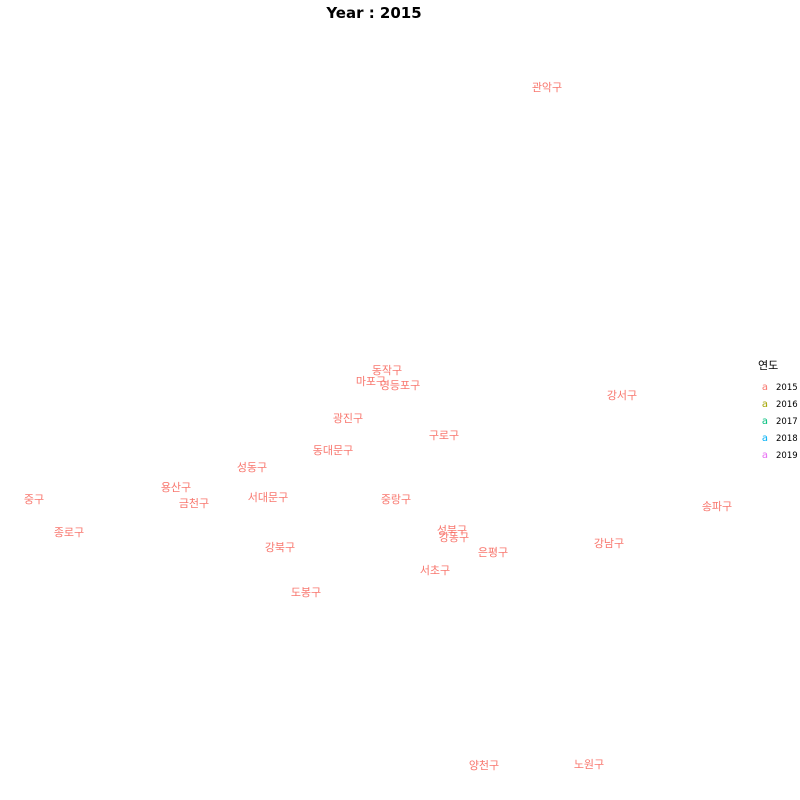 Image resolution: width=800 pixels, height=800 pixels. Describe the element at coordinates (252, 467) in the screenshot. I see `point-label: 성동구` at that location.